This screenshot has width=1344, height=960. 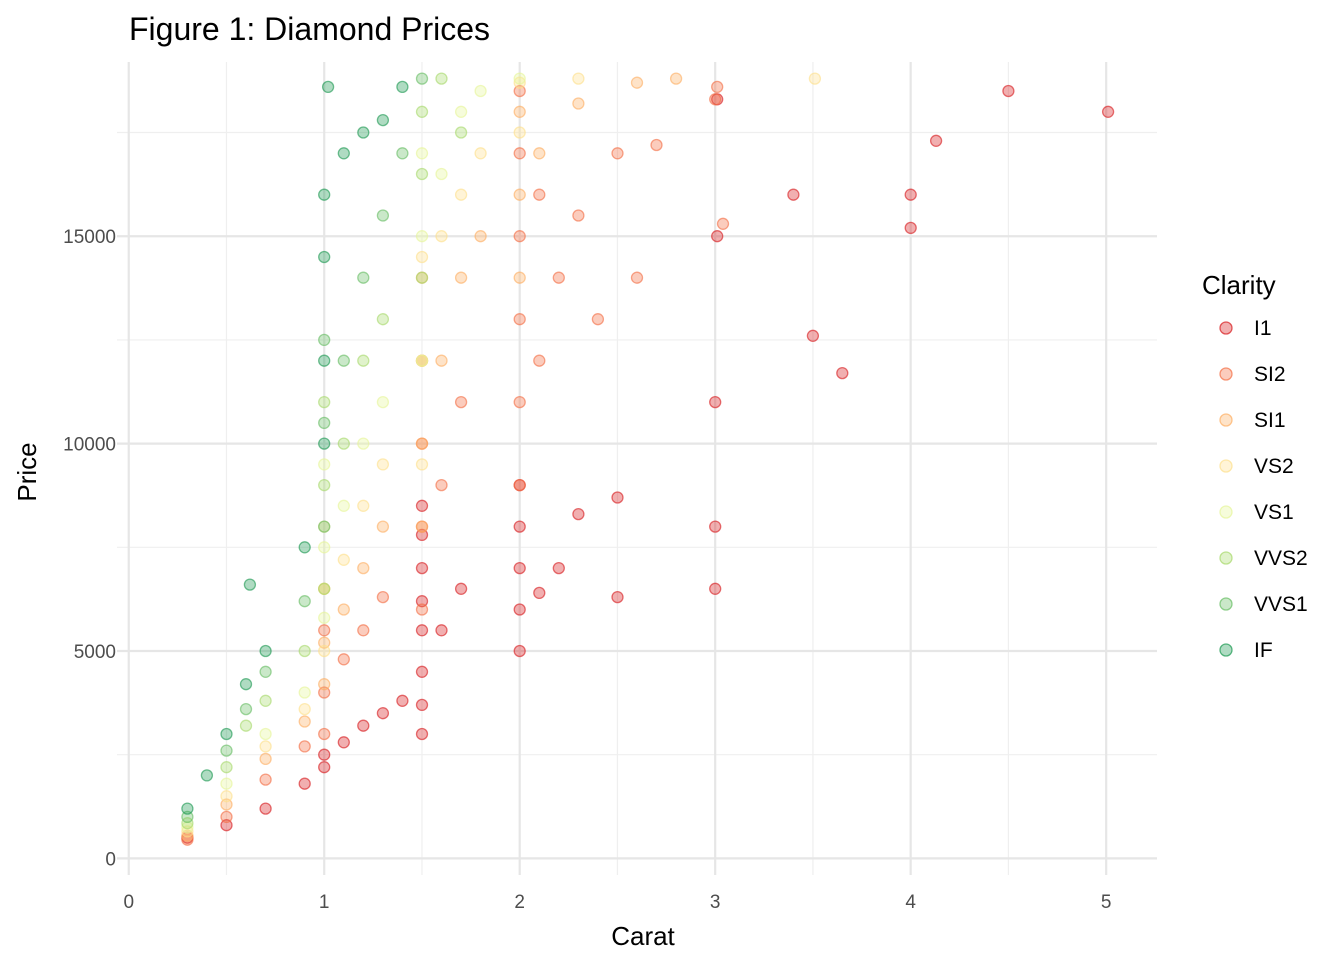 I want to click on legend-key, so click(x=1226, y=374).